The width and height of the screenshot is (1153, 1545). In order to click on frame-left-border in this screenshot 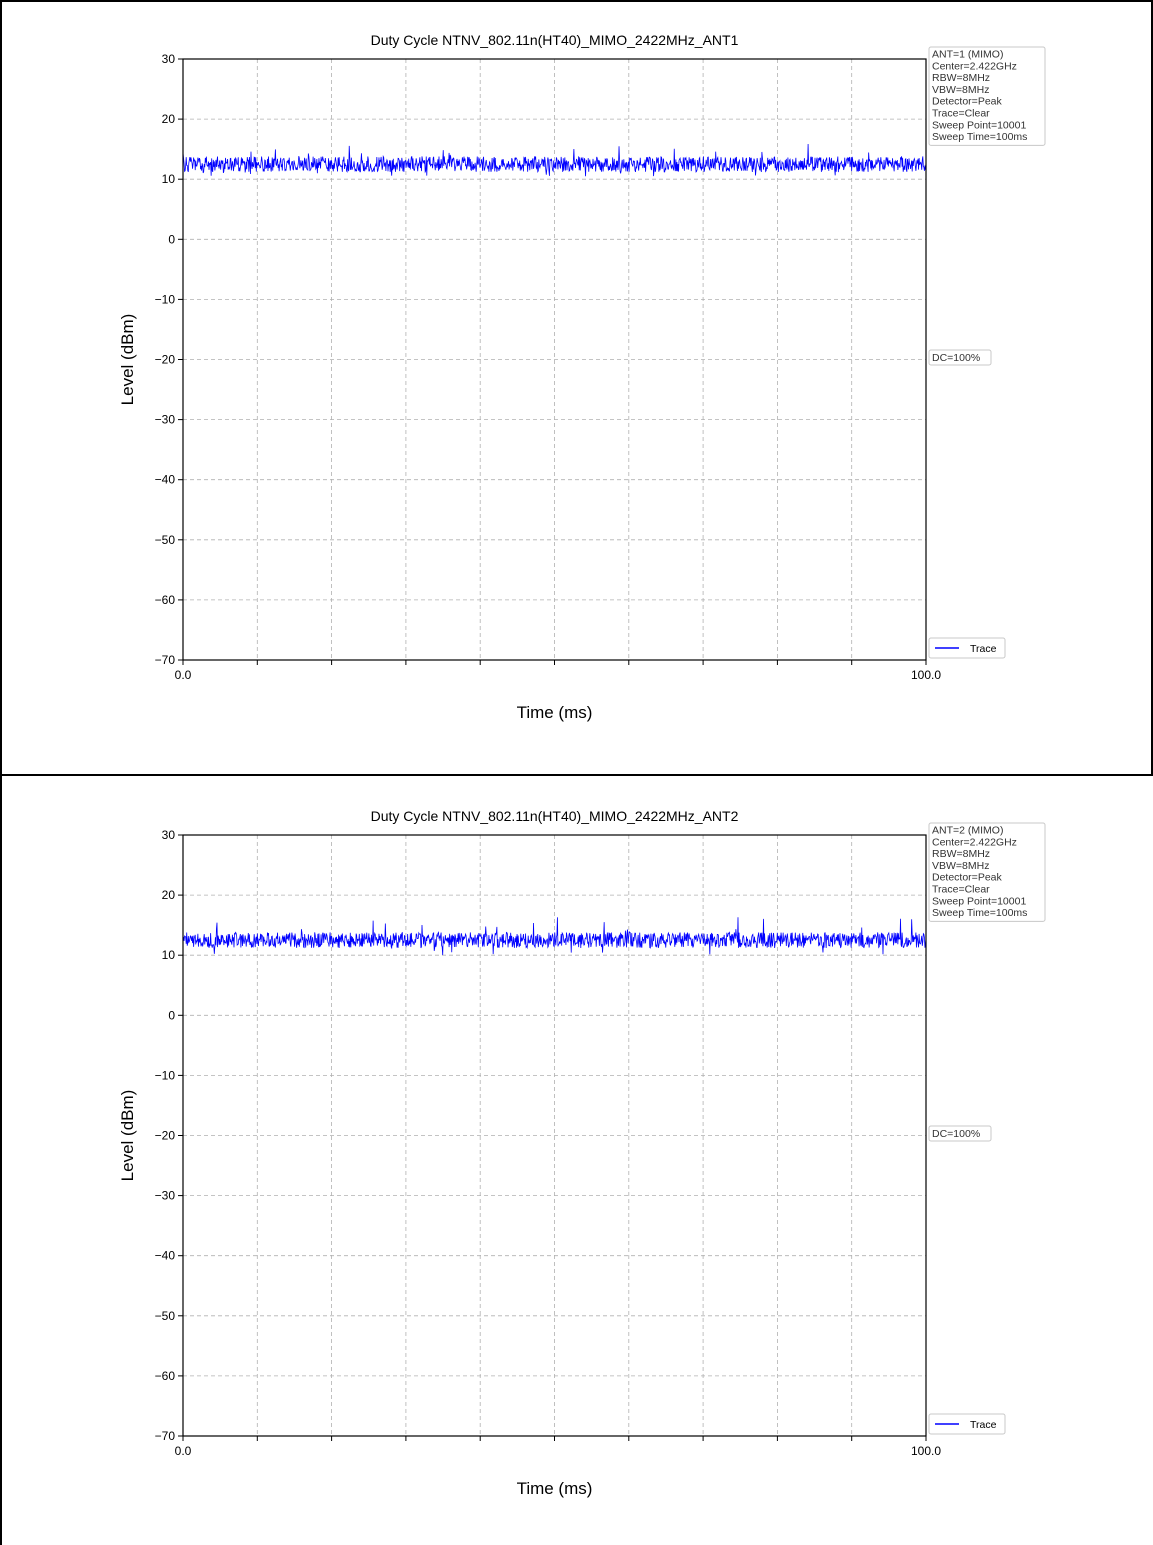, I will do `click(1, 772)`.